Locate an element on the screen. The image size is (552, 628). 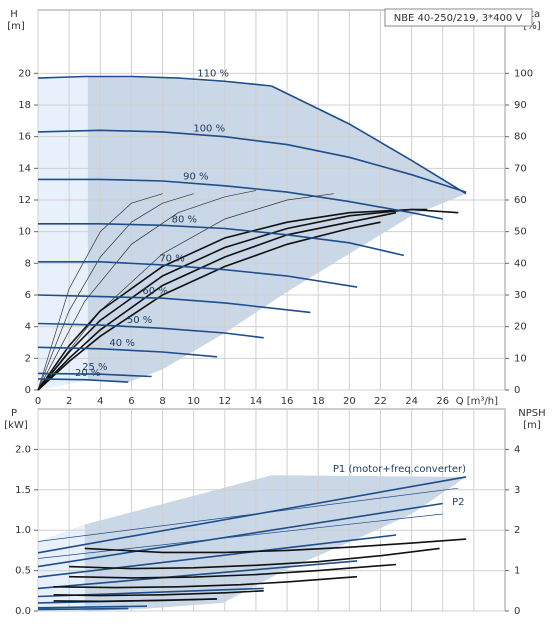
curve-label: 60 % is located at coordinates (154, 291).